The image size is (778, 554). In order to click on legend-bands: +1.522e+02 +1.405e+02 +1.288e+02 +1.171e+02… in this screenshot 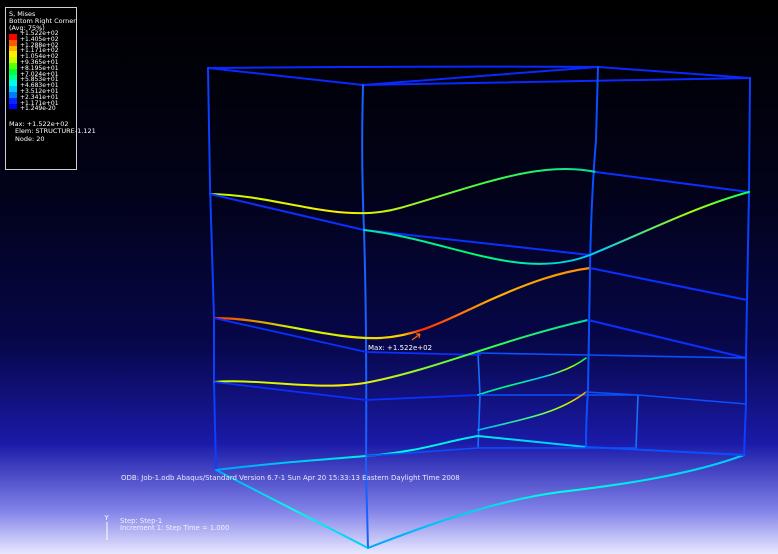, I will do `click(41, 72)`.